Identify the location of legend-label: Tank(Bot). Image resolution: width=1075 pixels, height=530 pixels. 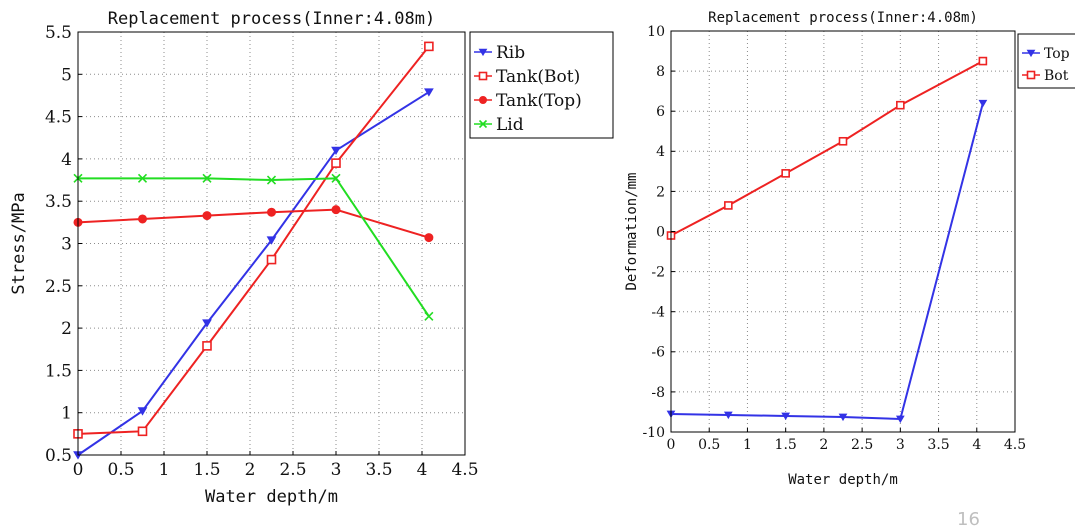
(538, 77).